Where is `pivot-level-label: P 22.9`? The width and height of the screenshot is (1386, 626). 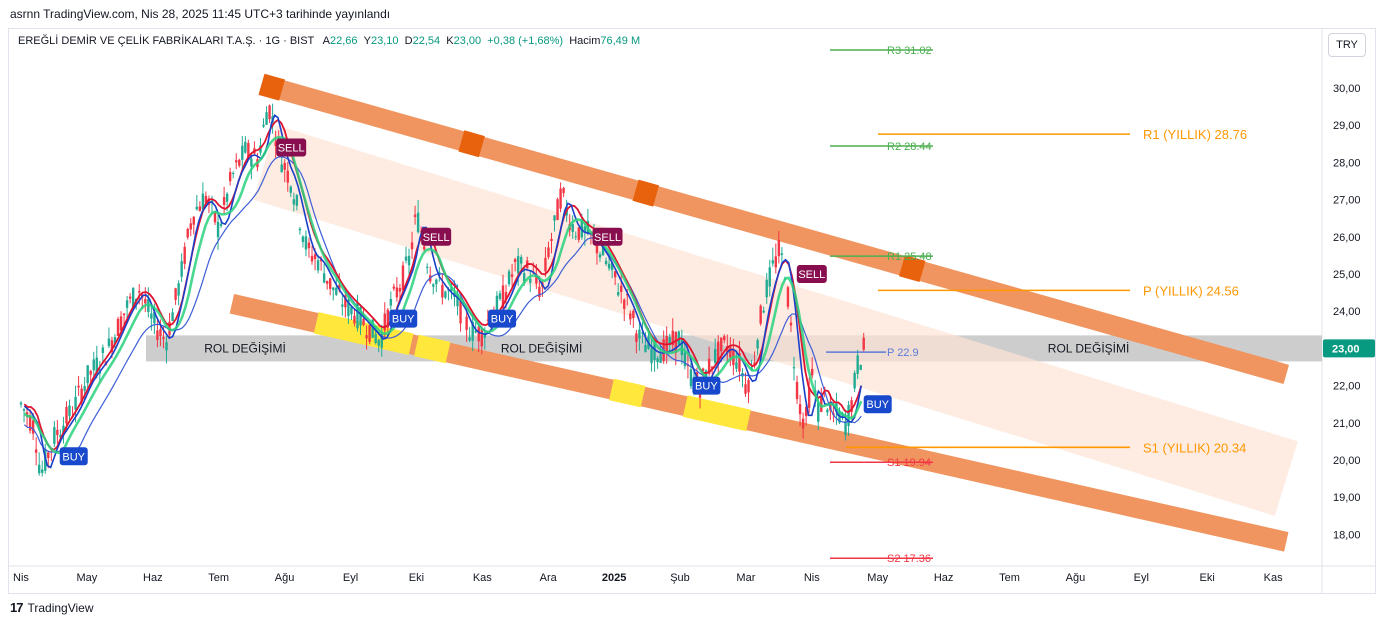
pivot-level-label: P 22.9 is located at coordinates (903, 353).